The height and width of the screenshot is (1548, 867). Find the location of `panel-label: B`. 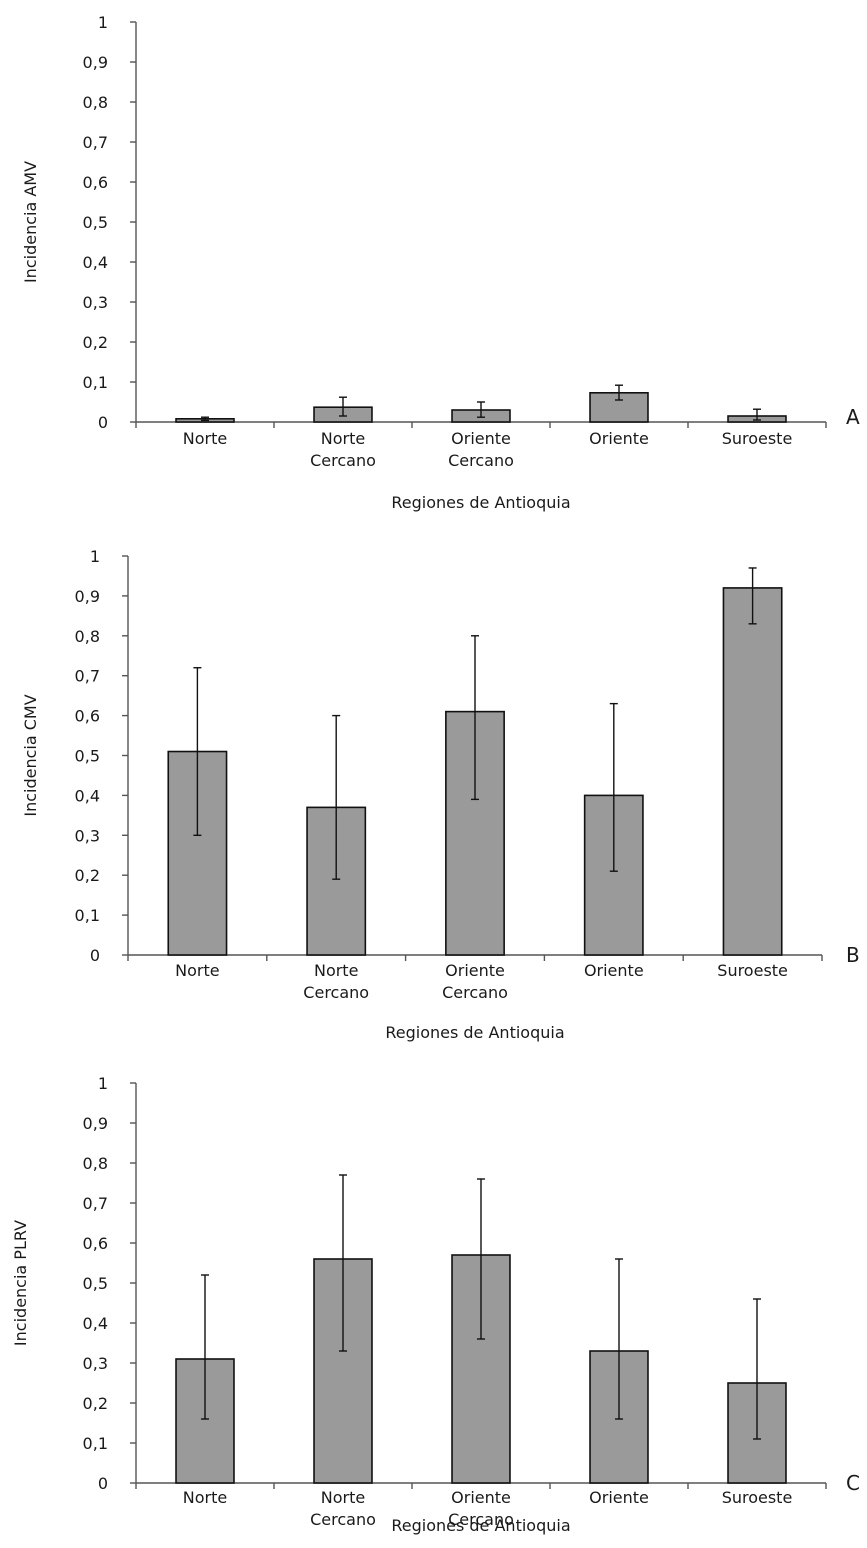

panel-label: B is located at coordinates (853, 955).